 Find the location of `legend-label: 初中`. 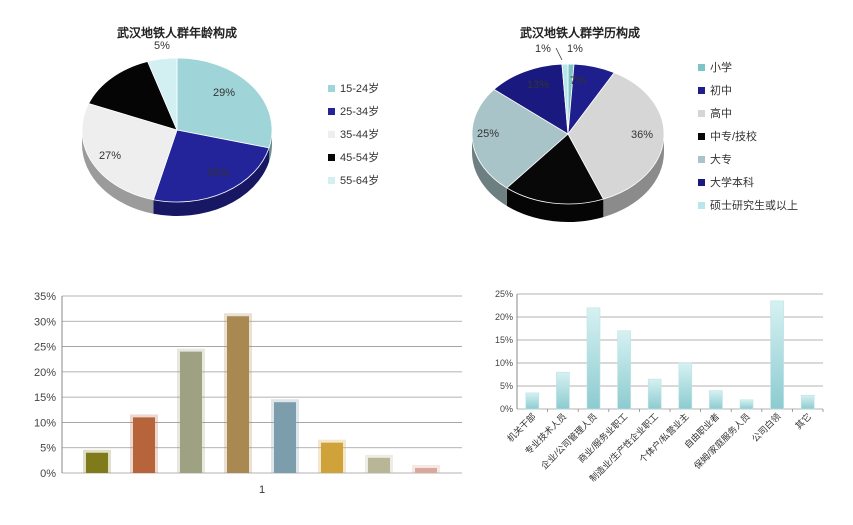

legend-label: 初中 is located at coordinates (721, 90).